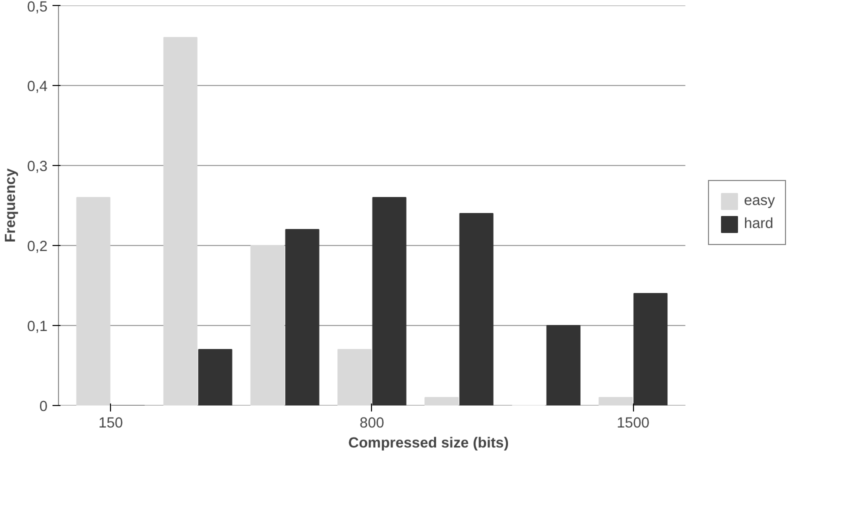  I want to click on x-tick-label: 800, so click(372, 424).